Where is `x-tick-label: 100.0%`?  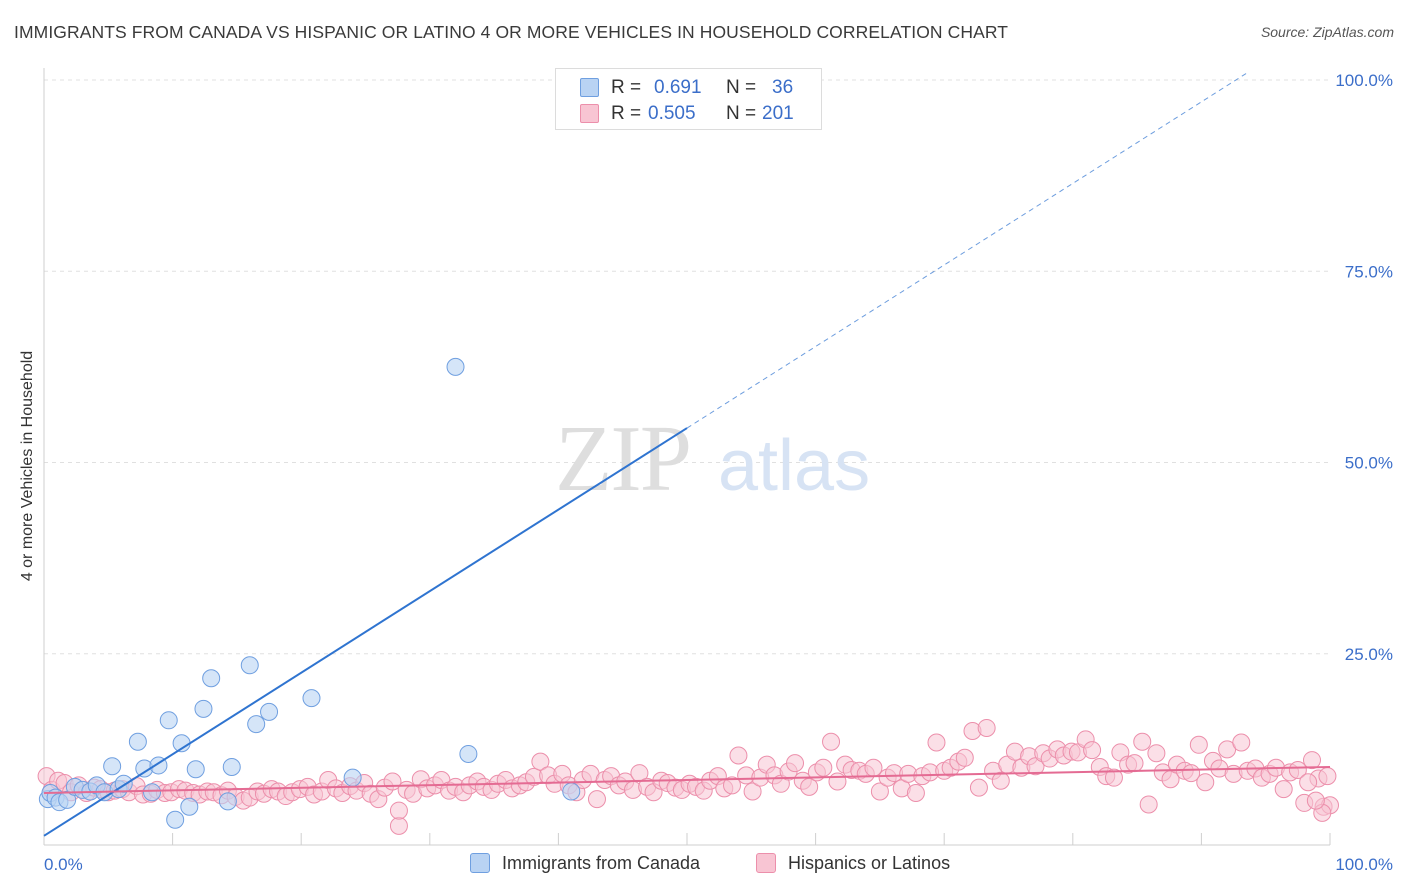
x-tick-label: 100.0% is located at coordinates (1364, 864).